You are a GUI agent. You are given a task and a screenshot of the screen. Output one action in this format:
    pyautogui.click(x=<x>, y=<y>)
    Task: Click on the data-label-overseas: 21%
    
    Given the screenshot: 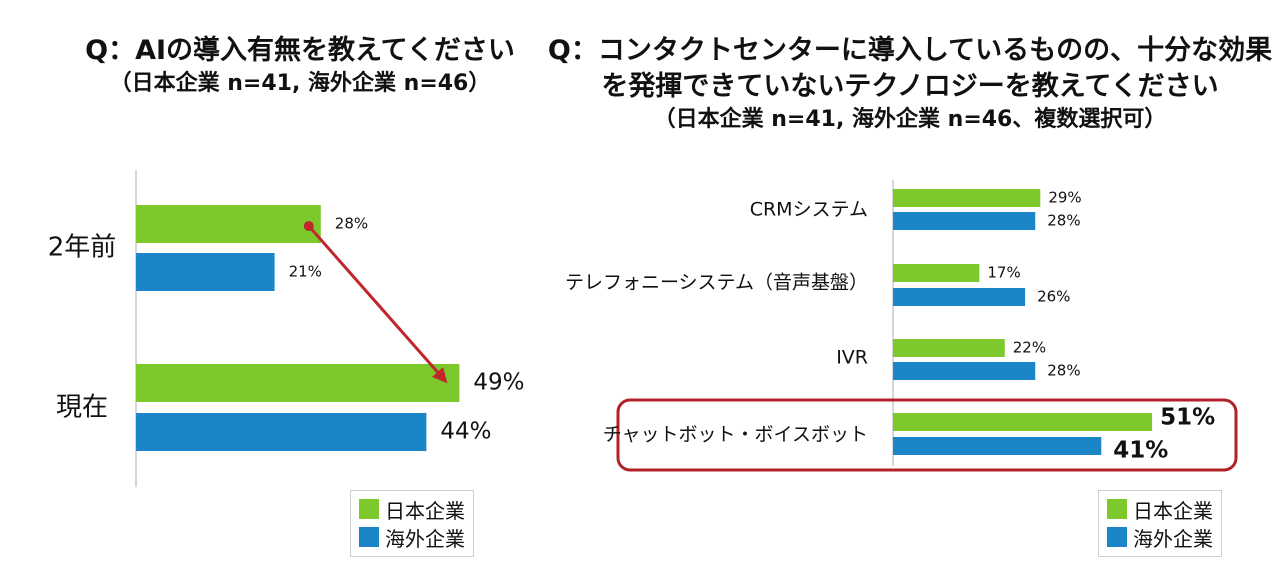 What is the action you would take?
    pyautogui.click(x=305, y=272)
    